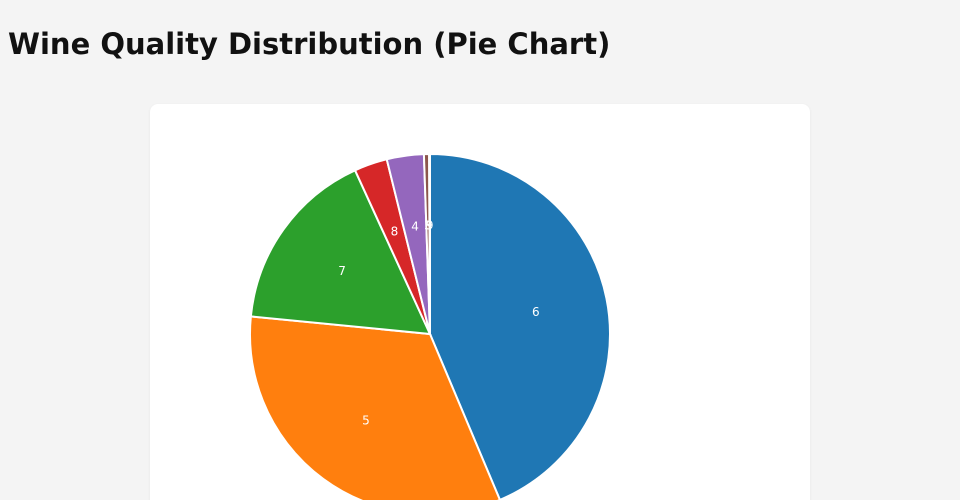  Describe the element at coordinates (438, 323) in the screenshot. I see `pie-slice-labels: 6 5 7 8 4 39` at that location.